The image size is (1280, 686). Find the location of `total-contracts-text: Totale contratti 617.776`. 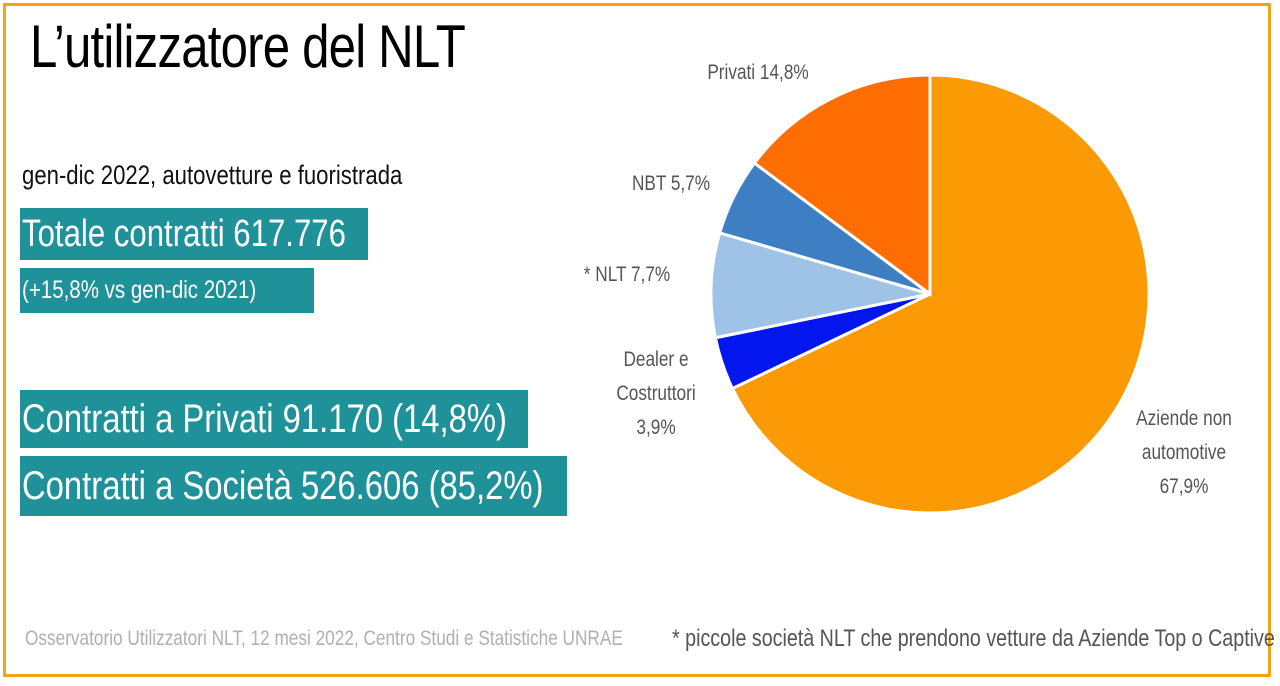

total-contracts-text: Totale contratti 617.776 is located at coordinates (184, 234).